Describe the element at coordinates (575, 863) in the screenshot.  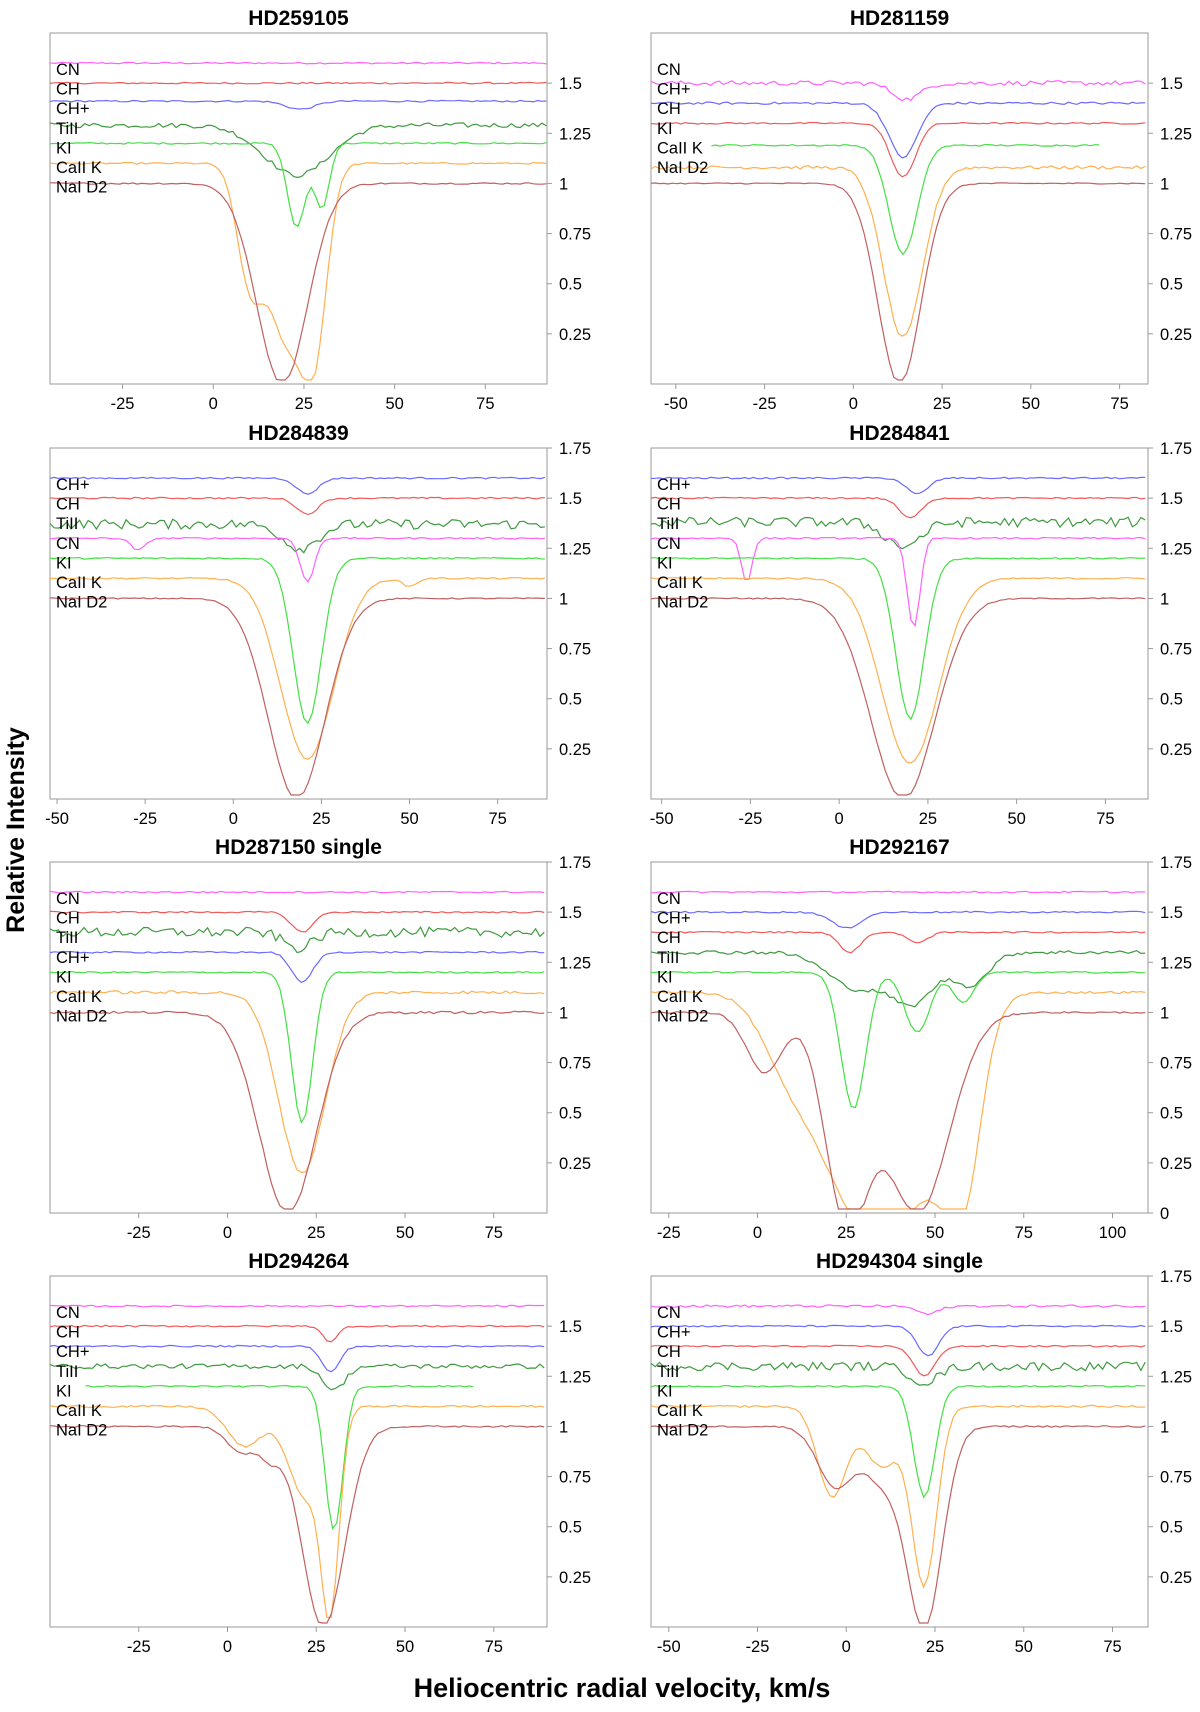
I see `y-tick-label: 1.75` at that location.